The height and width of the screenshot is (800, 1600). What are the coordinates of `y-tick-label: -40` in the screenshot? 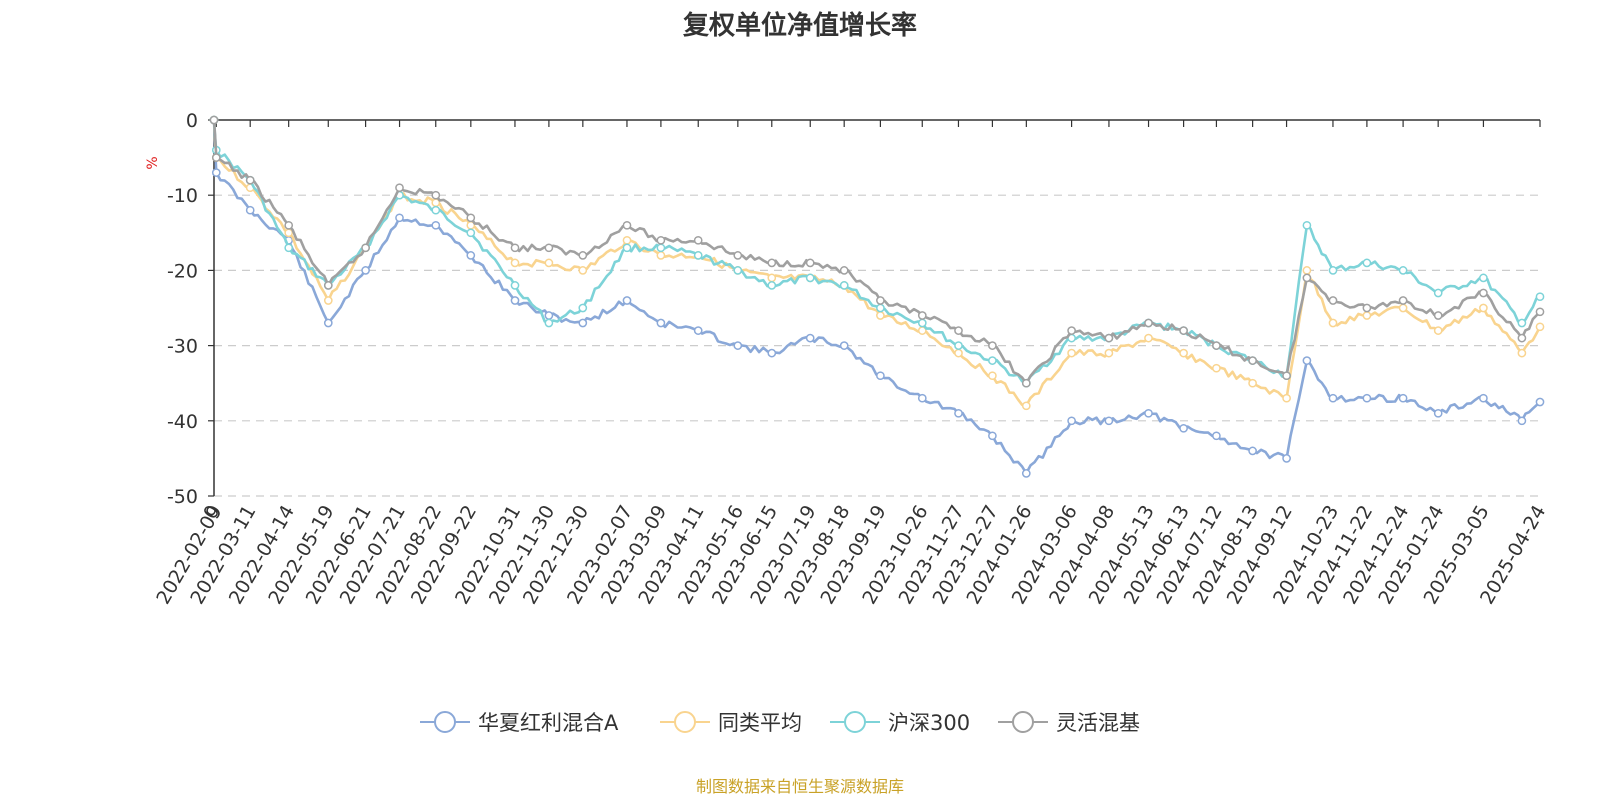 It's located at (182, 422).